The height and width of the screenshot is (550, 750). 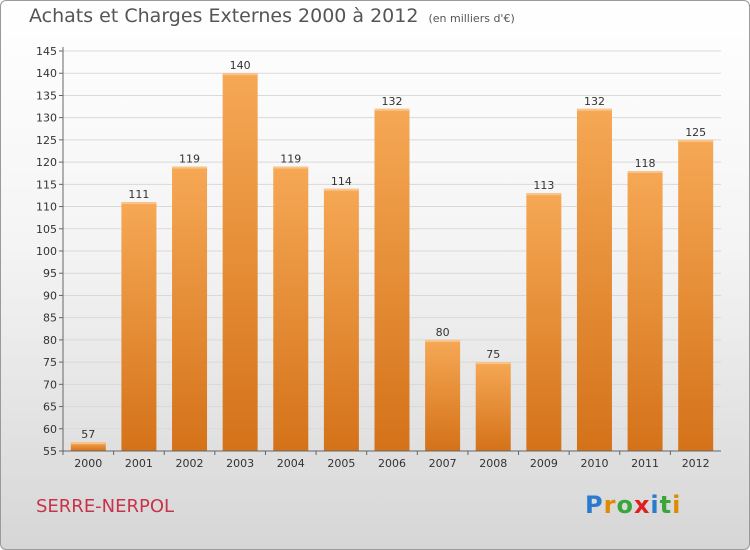 What do you see at coordinates (341, 181) in the screenshot?
I see `value-label: 114` at bounding box center [341, 181].